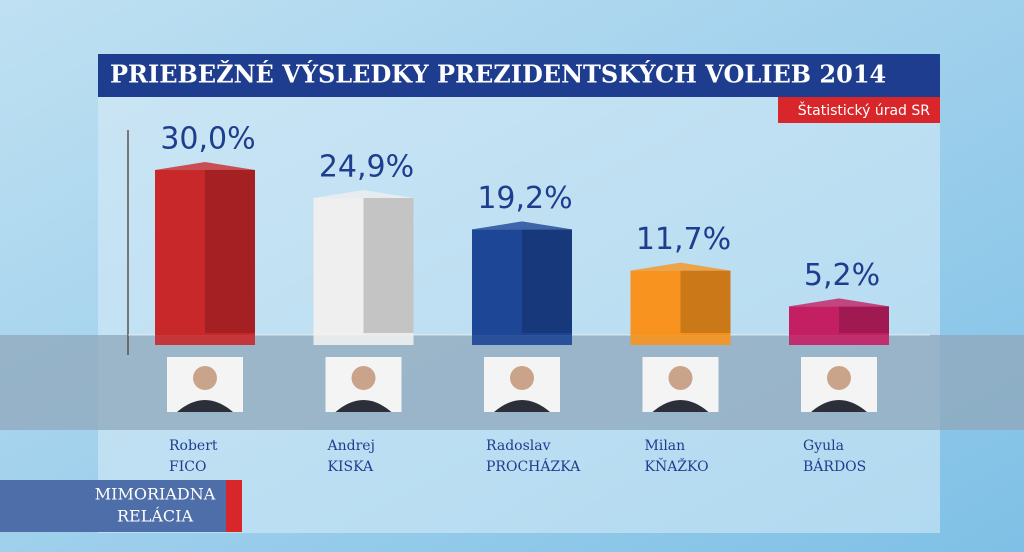  I want to click on overlay-box, so click(121, 506).